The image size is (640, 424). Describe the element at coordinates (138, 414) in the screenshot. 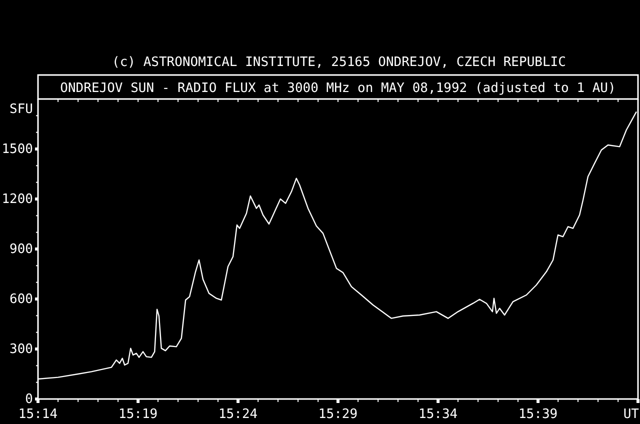

I see `x-tick-label: 15:19` at that location.